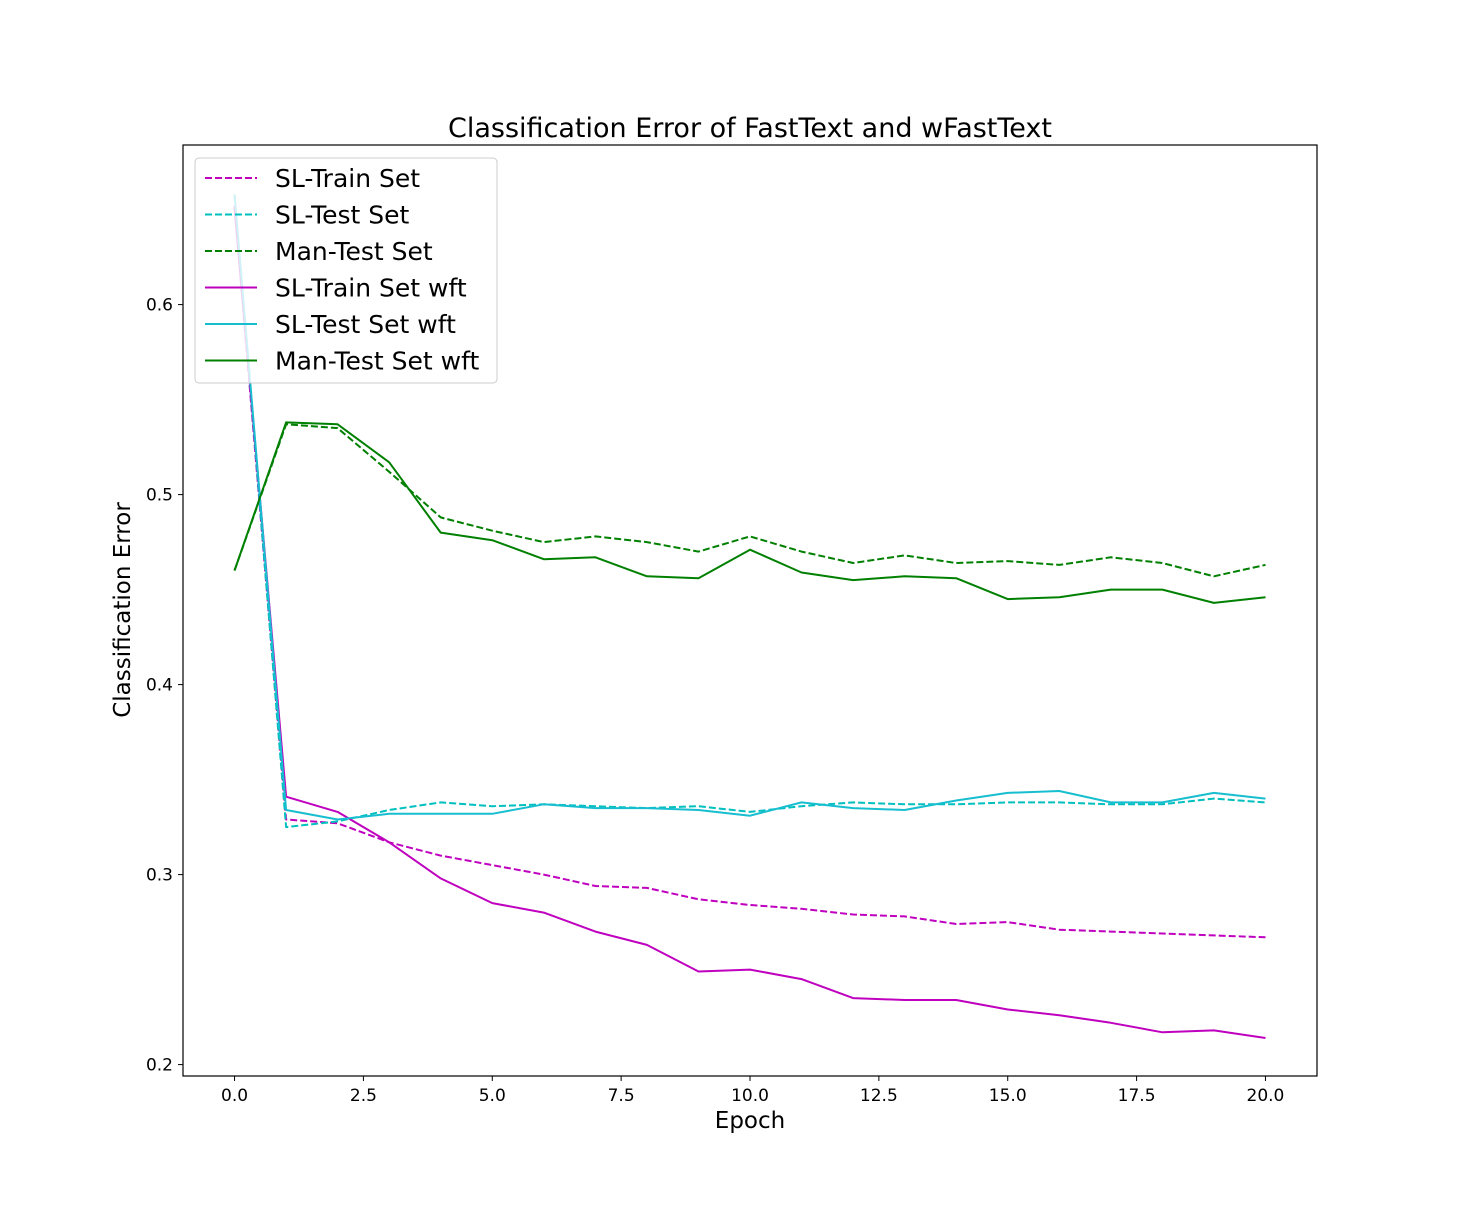 This screenshot has height=1209, width=1463. I want to click on y-tick-label: 0.3, so click(159, 876).